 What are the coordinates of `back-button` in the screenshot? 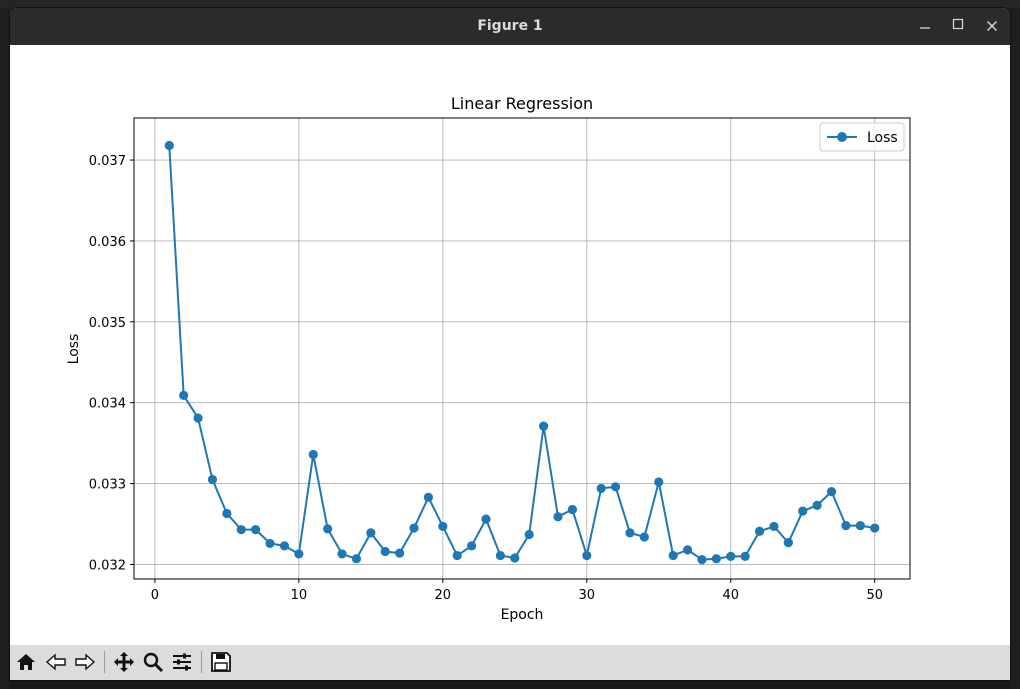 It's located at (56, 662).